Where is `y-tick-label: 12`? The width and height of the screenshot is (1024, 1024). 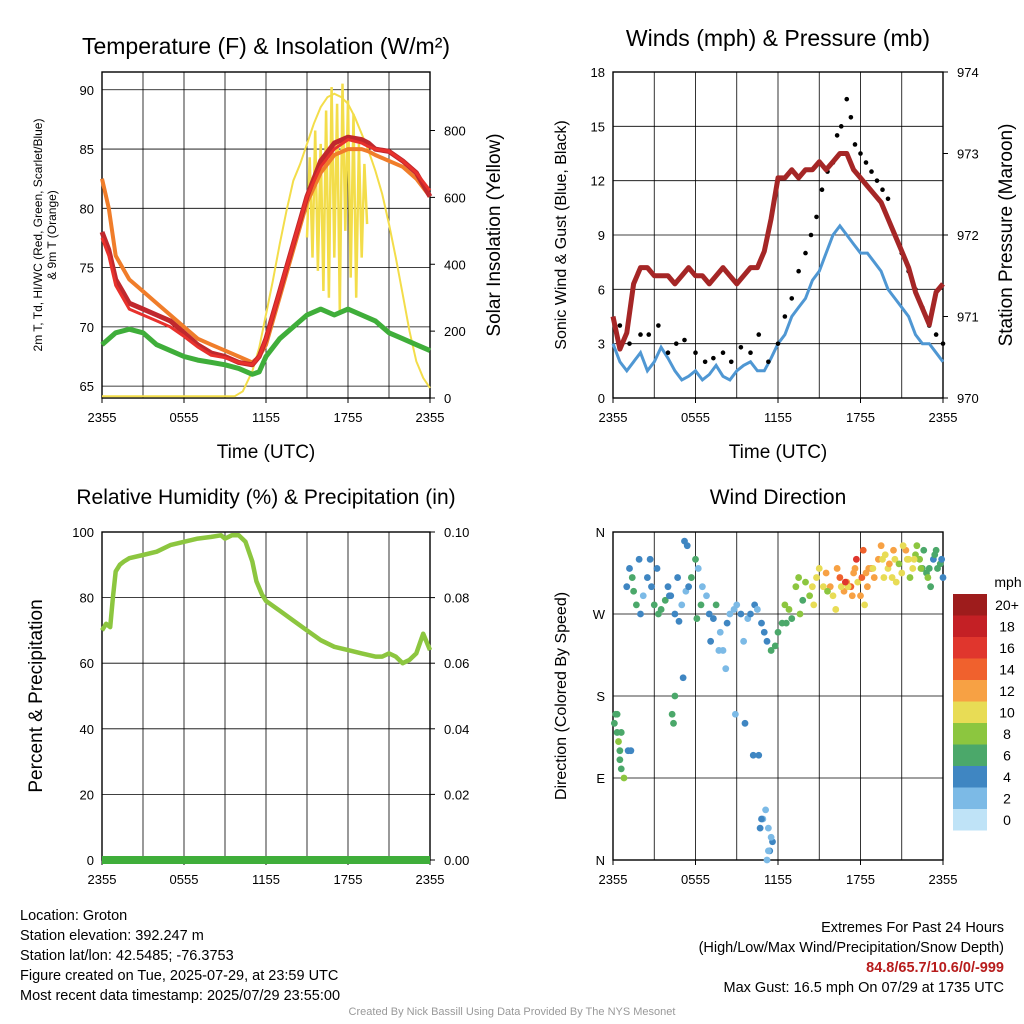
y-tick-label: 12 is located at coordinates (598, 181).